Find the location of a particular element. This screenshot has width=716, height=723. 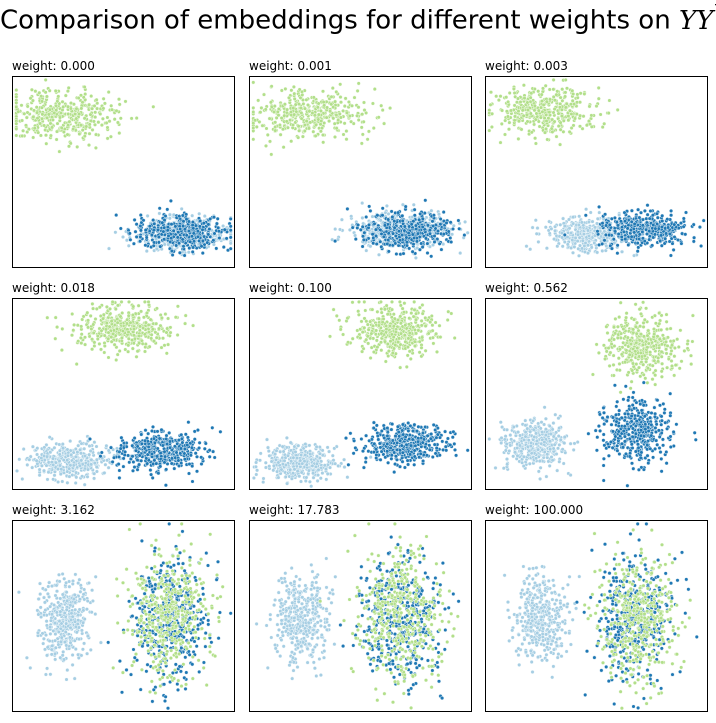

panel-title: weight: 0.000 is located at coordinates (53, 66).